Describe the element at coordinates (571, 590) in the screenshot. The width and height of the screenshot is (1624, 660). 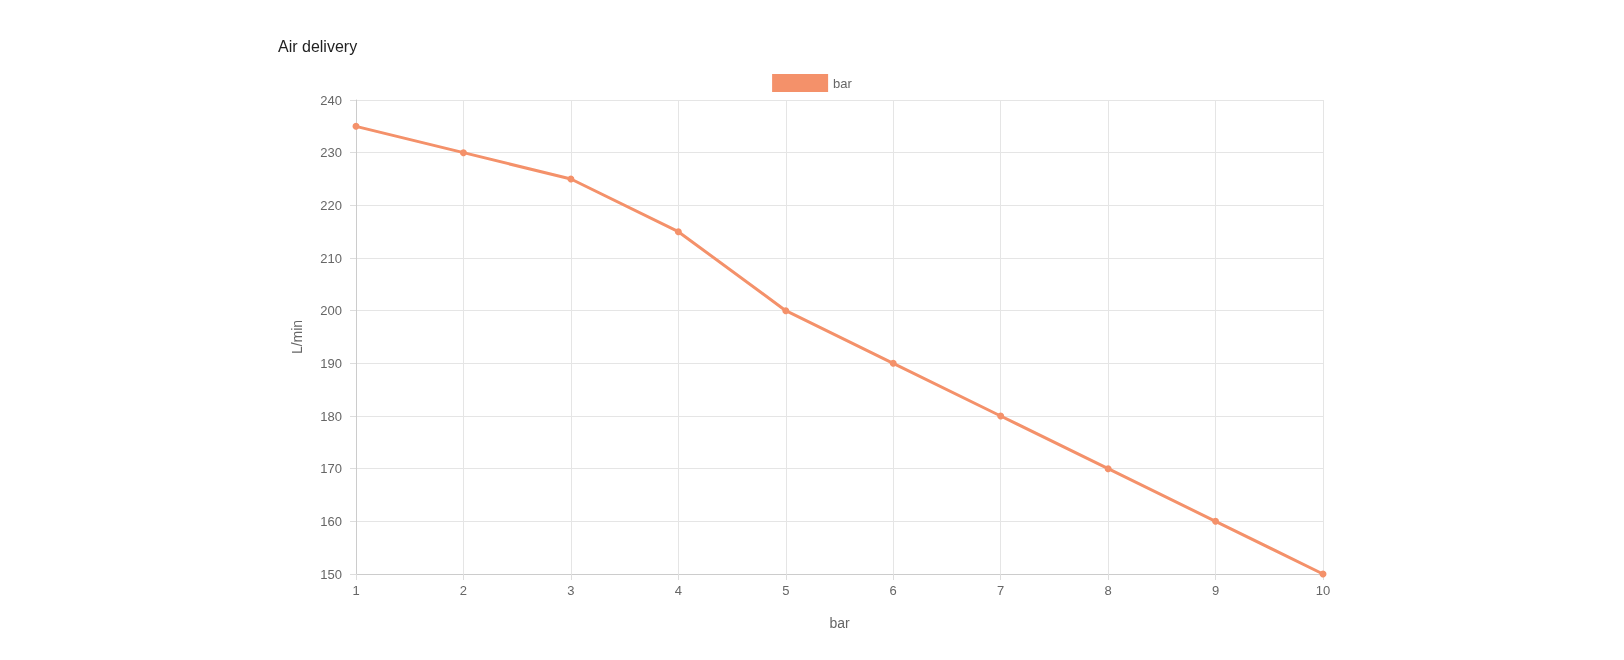
I see `x-tick-label: 3` at that location.